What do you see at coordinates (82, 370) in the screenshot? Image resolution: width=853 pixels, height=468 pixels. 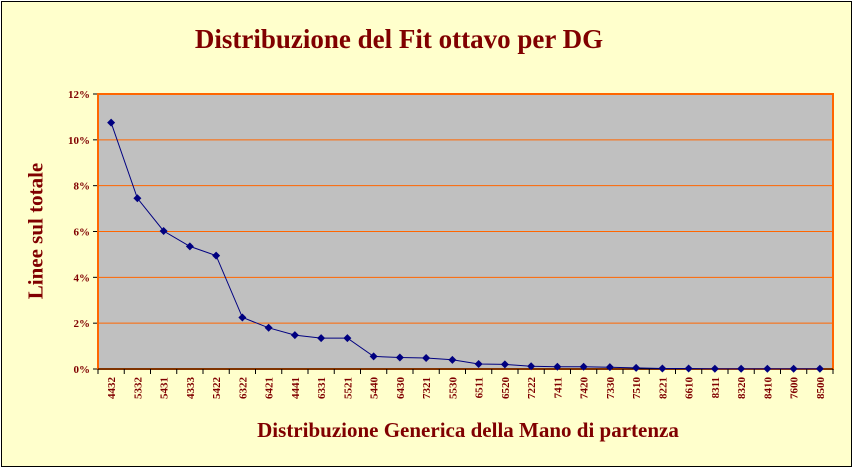 I see `y-tick-label: 0%` at bounding box center [82, 370].